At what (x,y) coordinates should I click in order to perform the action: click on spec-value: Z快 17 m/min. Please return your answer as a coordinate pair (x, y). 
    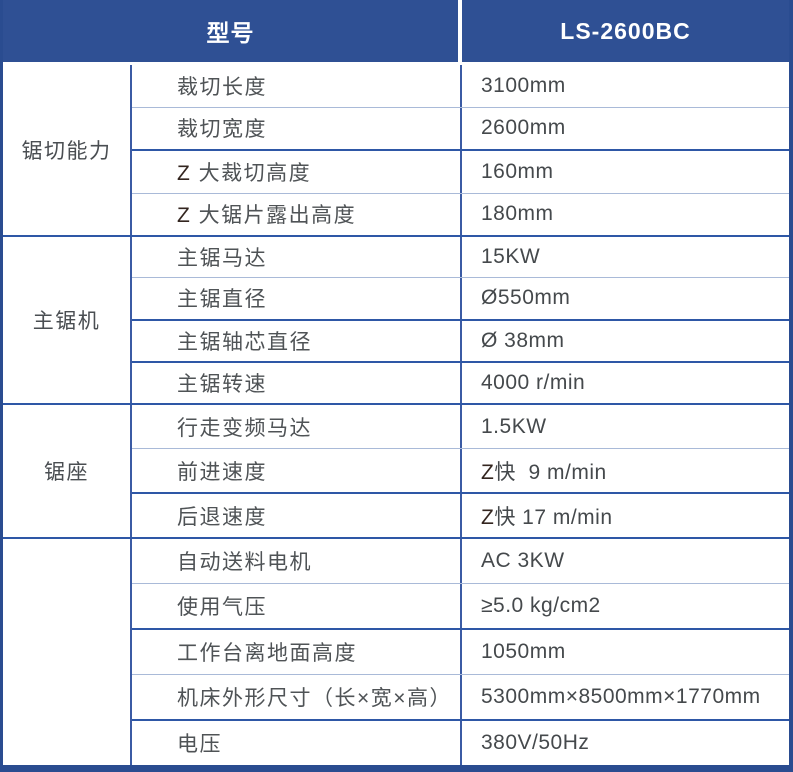
    Looking at the image, I should click on (624, 515).